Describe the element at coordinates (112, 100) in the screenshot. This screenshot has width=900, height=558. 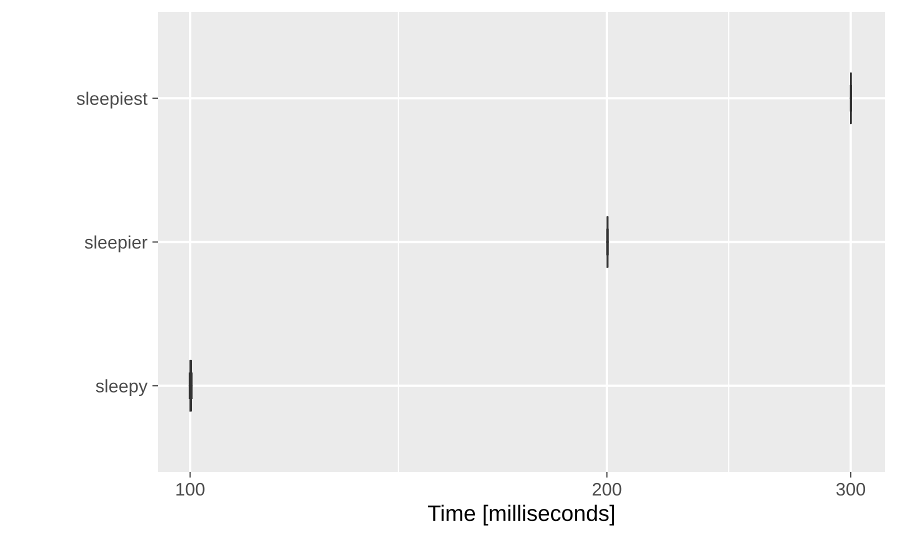
I see `y-tick-label: sleepiest` at that location.